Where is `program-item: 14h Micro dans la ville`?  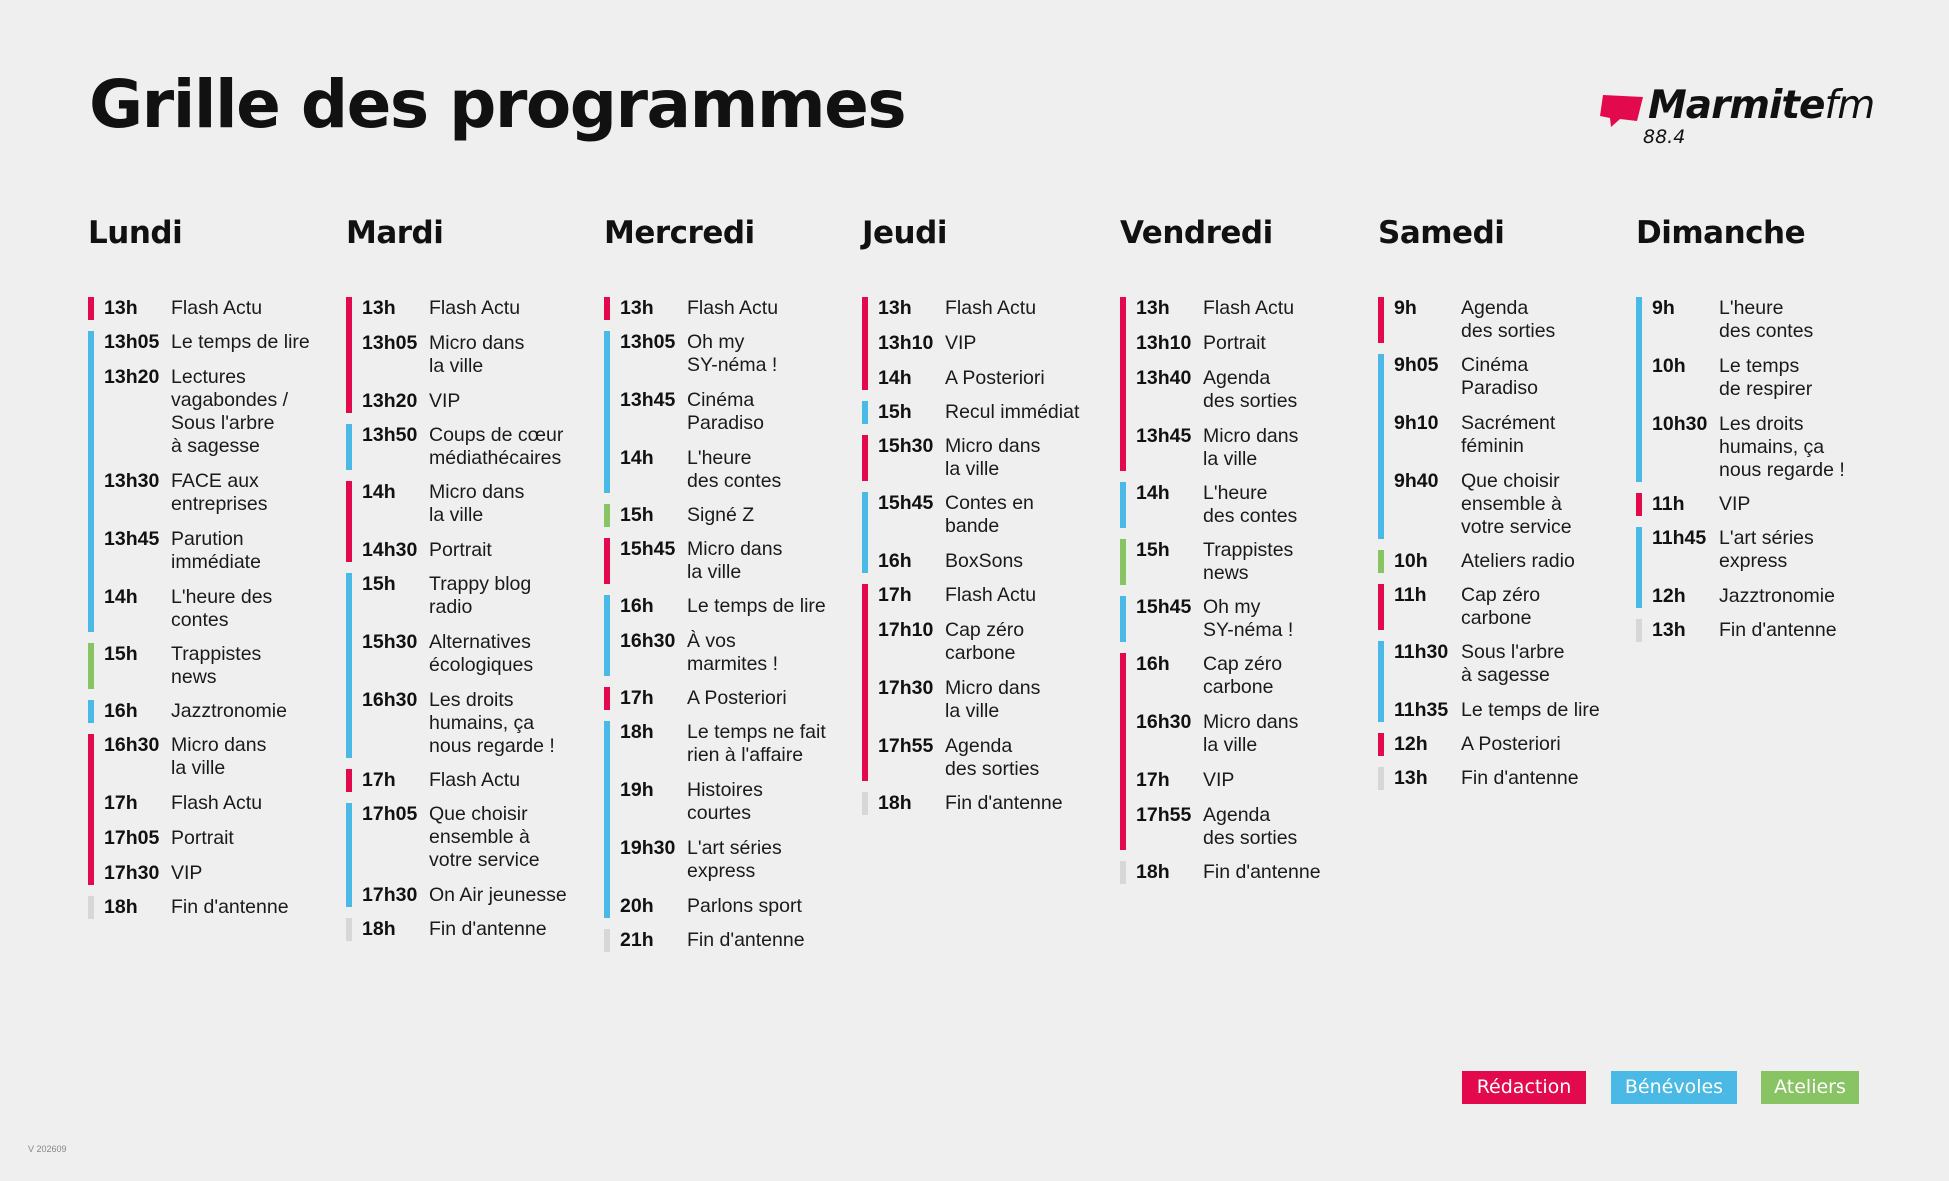 program-item: 14h Micro dans la ville is located at coordinates (479, 504).